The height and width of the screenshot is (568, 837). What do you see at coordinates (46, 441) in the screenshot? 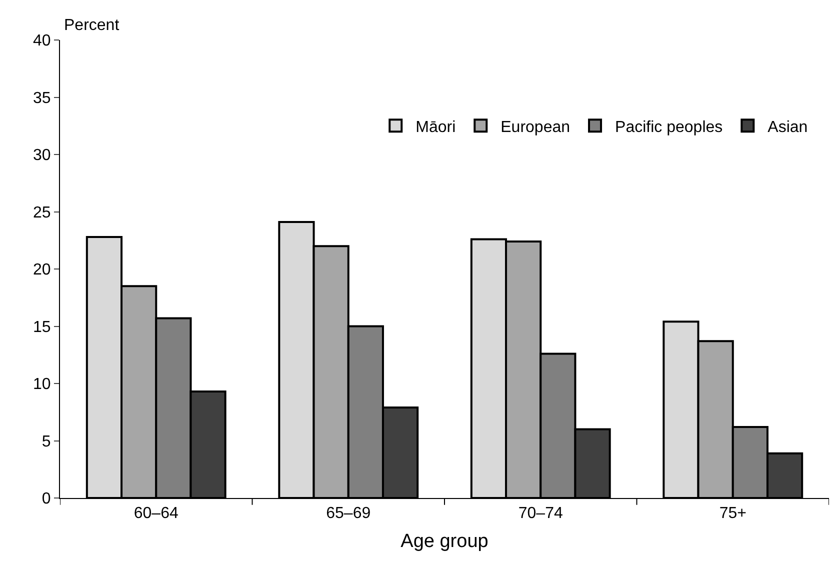
I see `y-tick-label: 5` at bounding box center [46, 441].